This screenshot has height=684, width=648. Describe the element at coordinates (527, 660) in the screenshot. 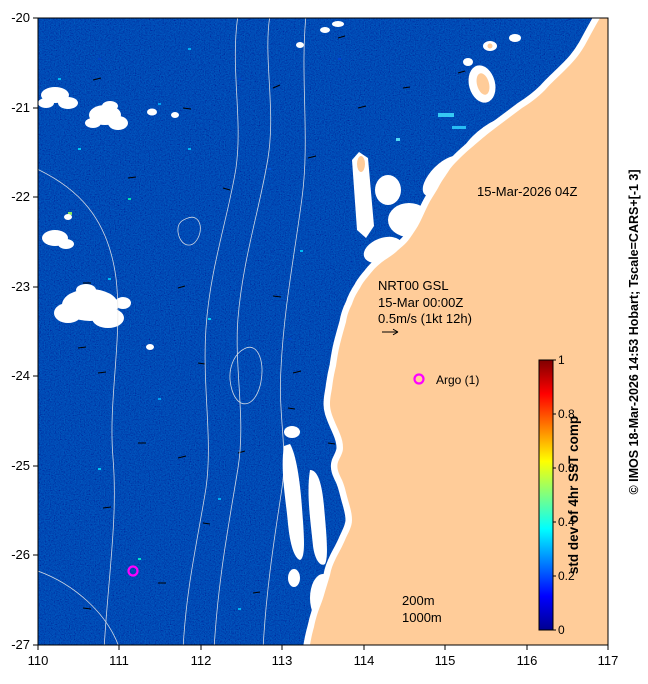

I see `x-tick-label: 116` at that location.